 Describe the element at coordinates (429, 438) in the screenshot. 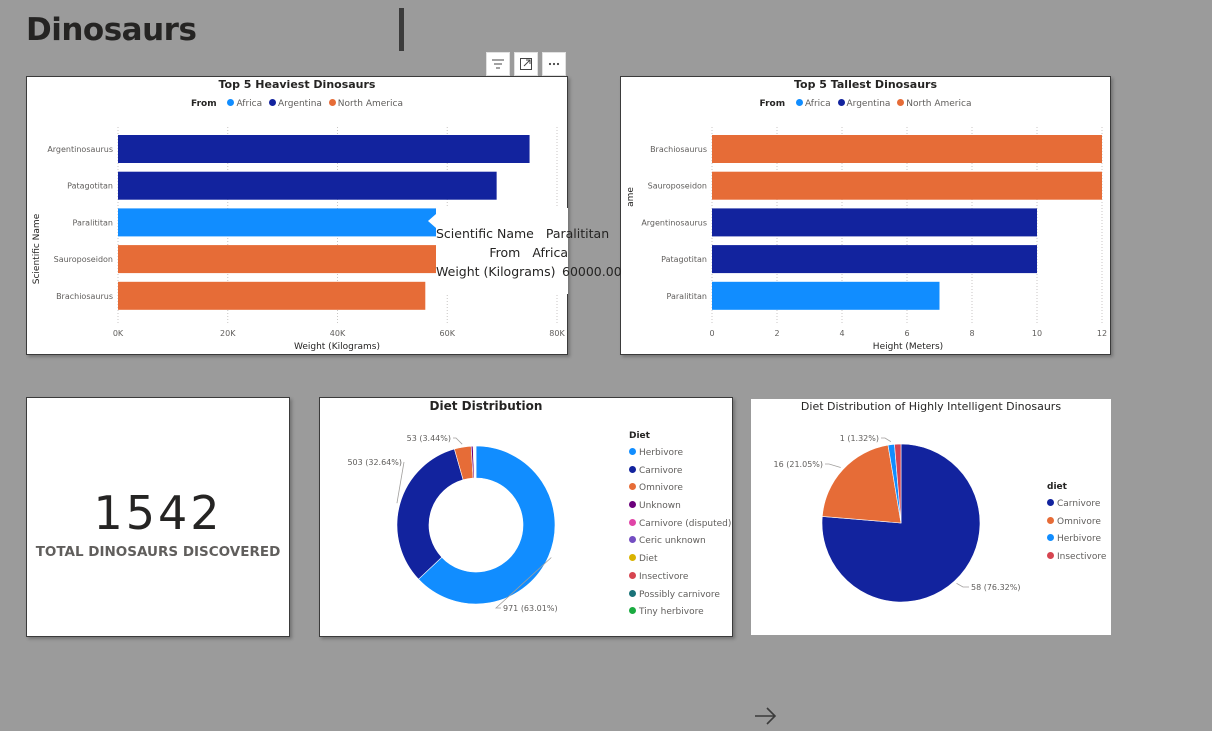

I see `data-label: 53 (3.44%)` at that location.